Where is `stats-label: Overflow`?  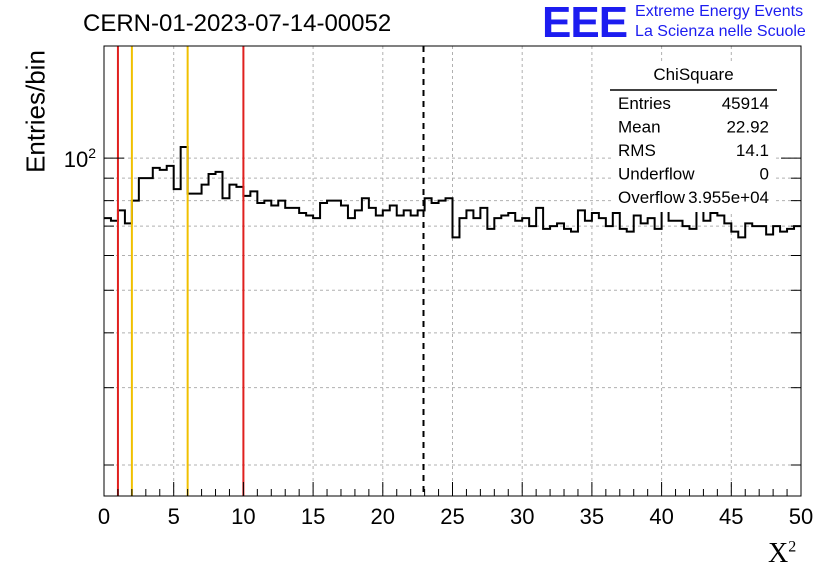 stats-label: Overflow is located at coordinates (652, 197).